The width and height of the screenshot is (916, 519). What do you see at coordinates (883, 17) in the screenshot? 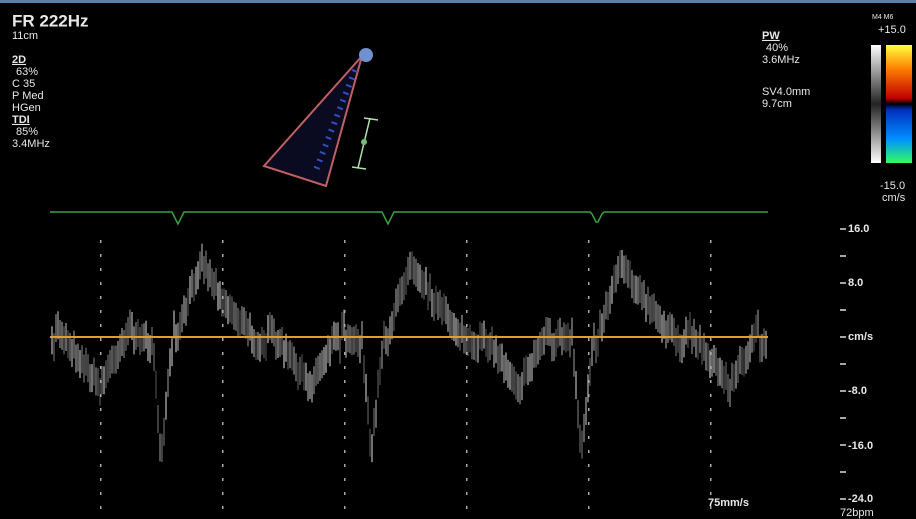
I see `colorbar-mode: M4 M6` at bounding box center [883, 17].